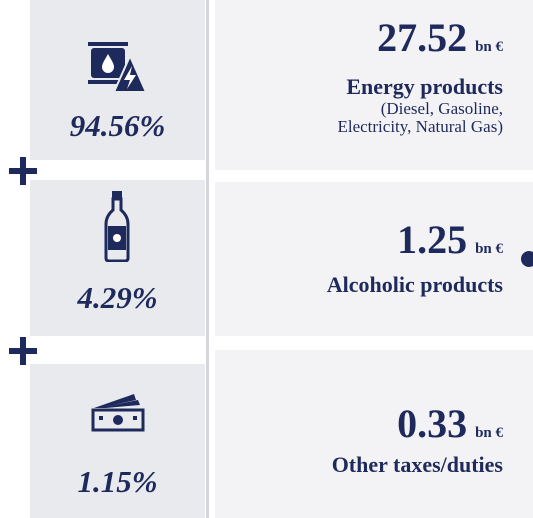 This screenshot has width=533, height=518. I want to click on divider, so click(207, 259).